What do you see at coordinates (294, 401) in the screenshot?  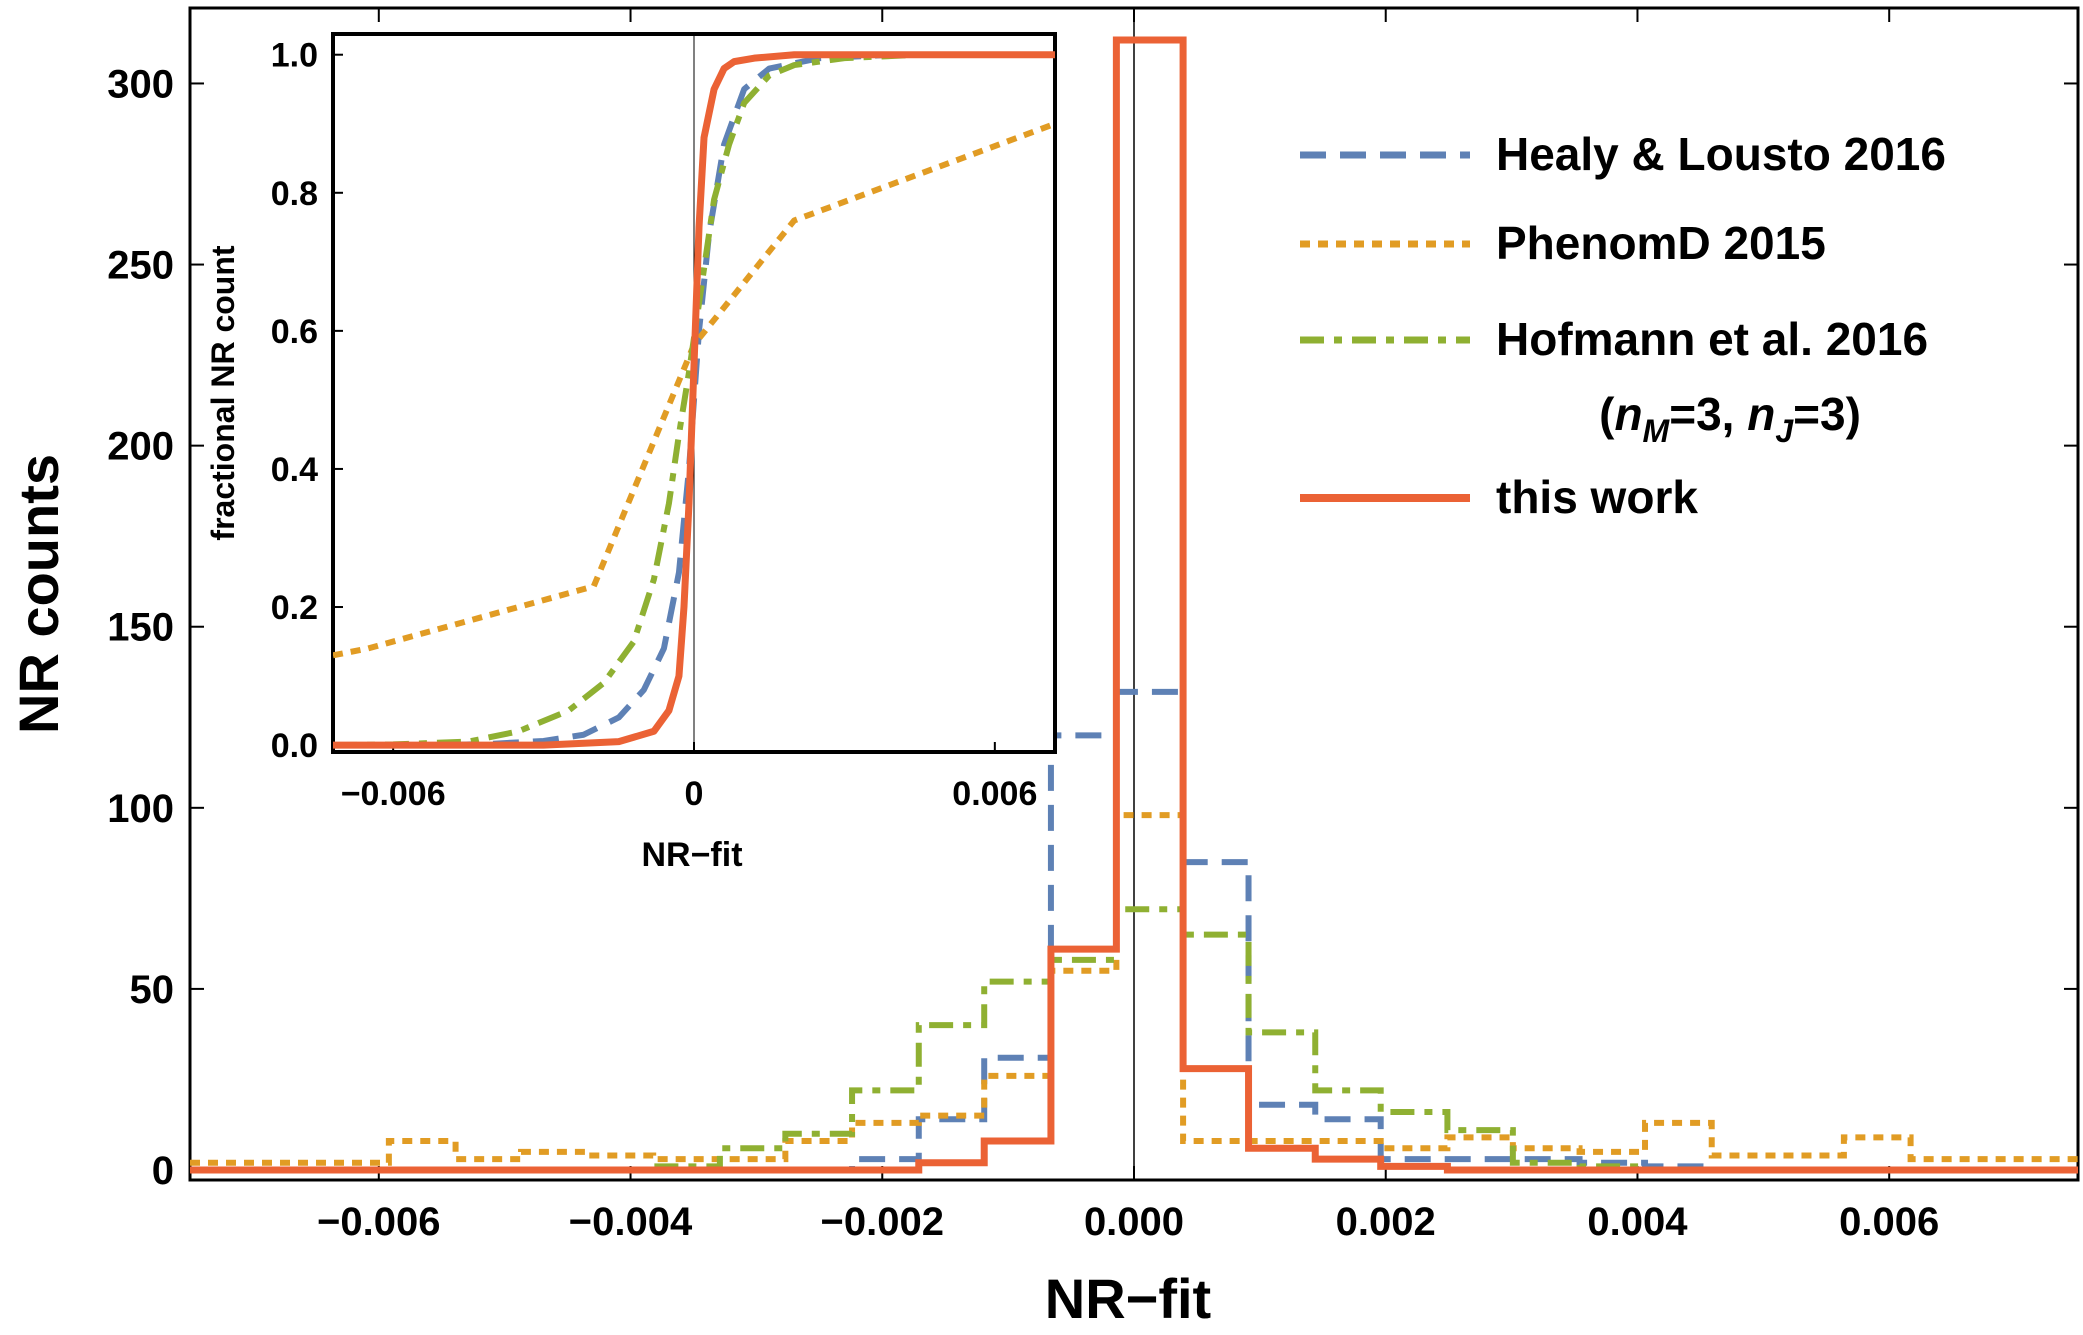 I see `inset-y-tick-labels: 0.0 0.2 0.4 0.6 0.8 1.0` at bounding box center [294, 401].